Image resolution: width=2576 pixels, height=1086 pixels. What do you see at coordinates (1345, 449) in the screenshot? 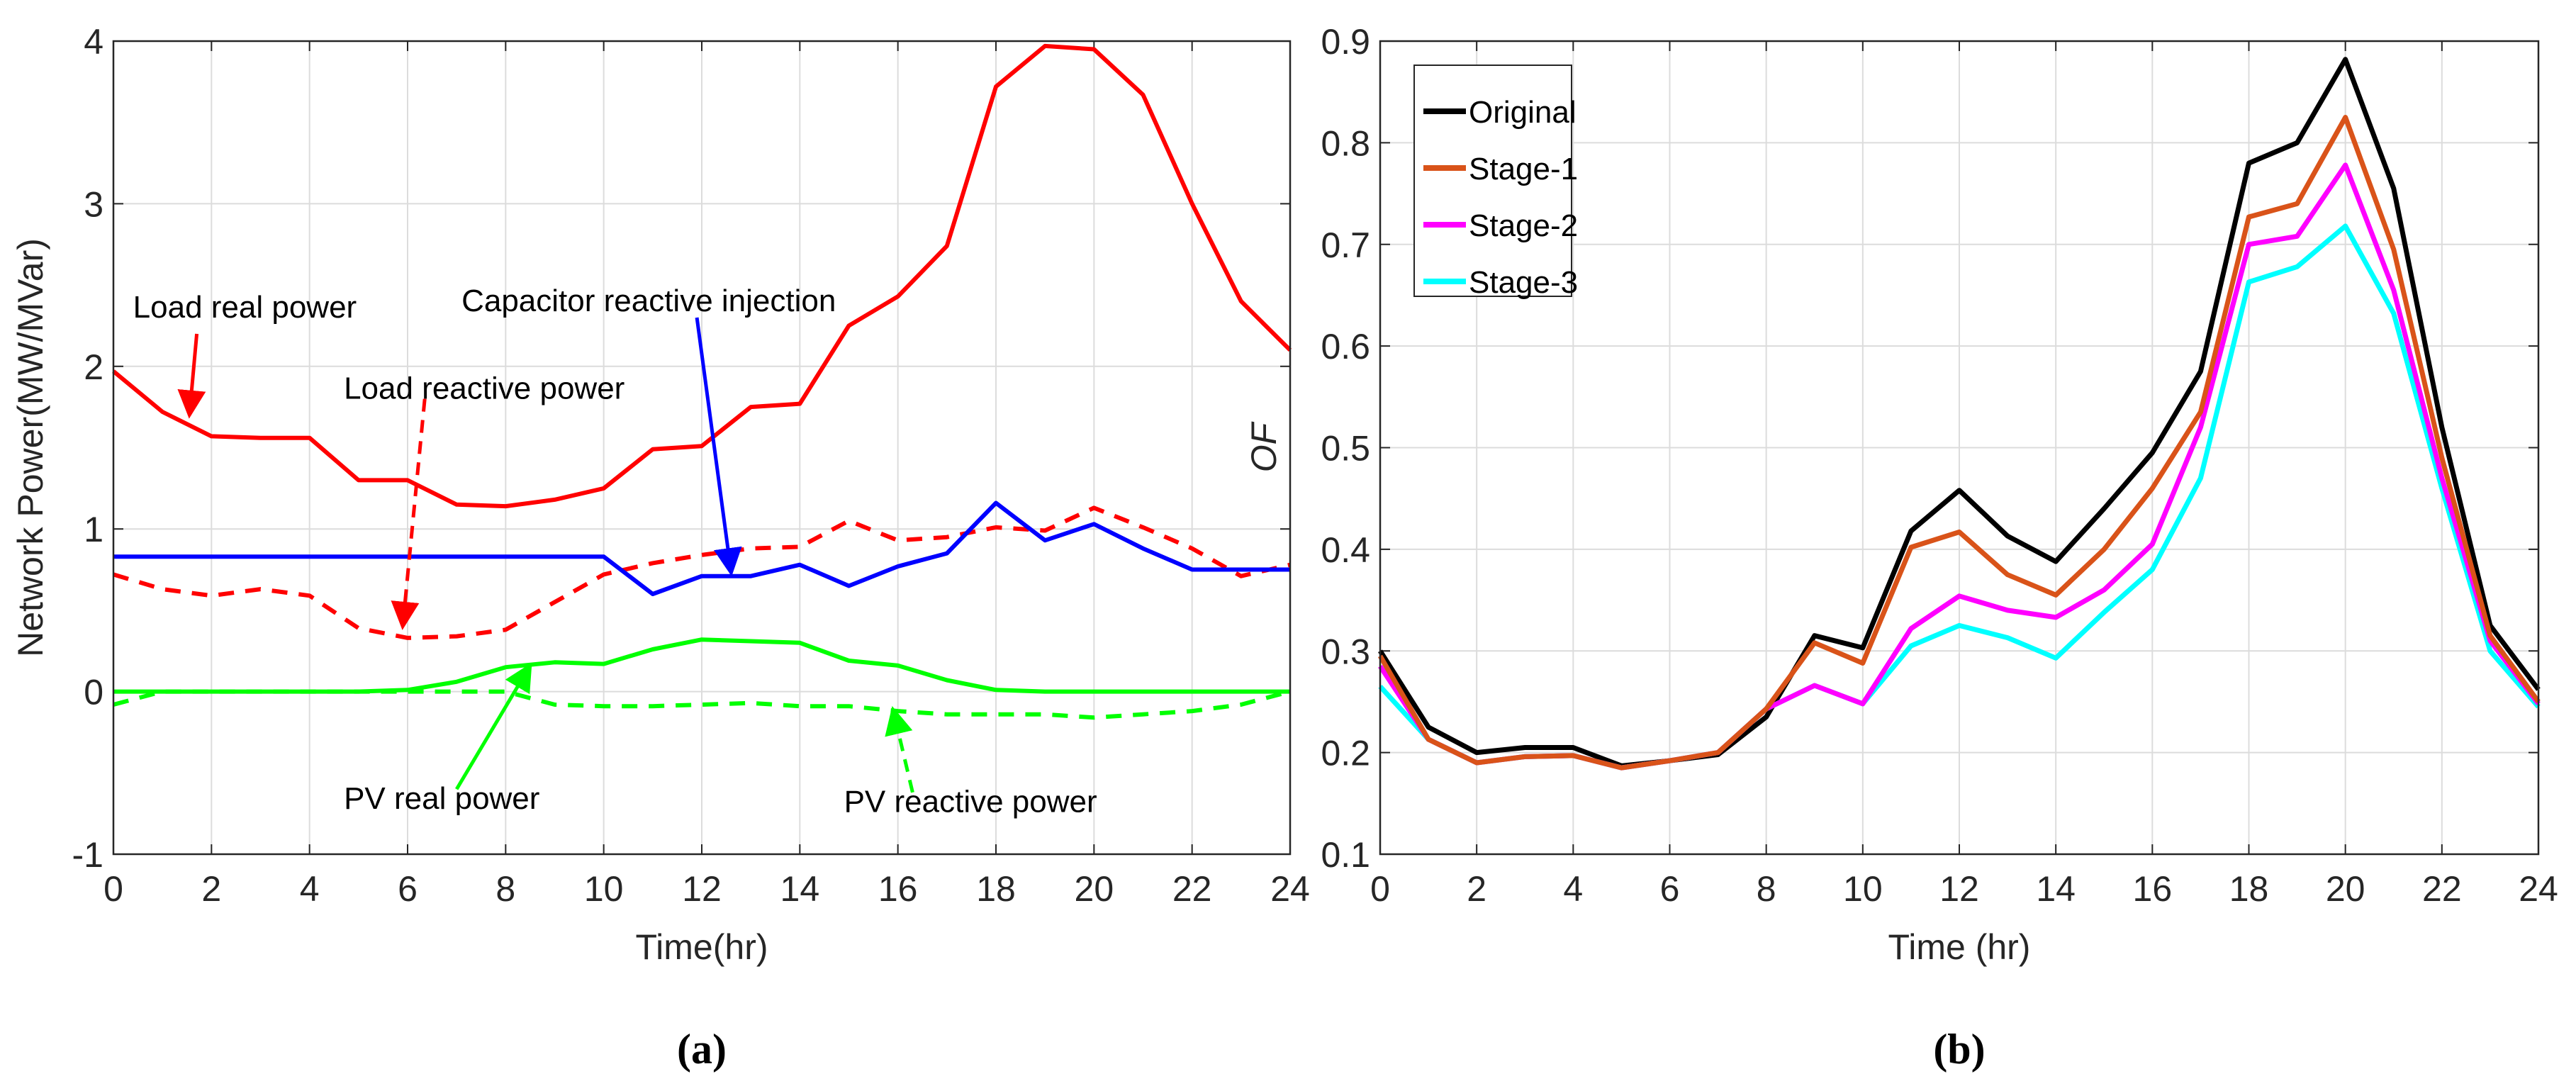
I see `y-tick-label: 0.5` at bounding box center [1345, 449].